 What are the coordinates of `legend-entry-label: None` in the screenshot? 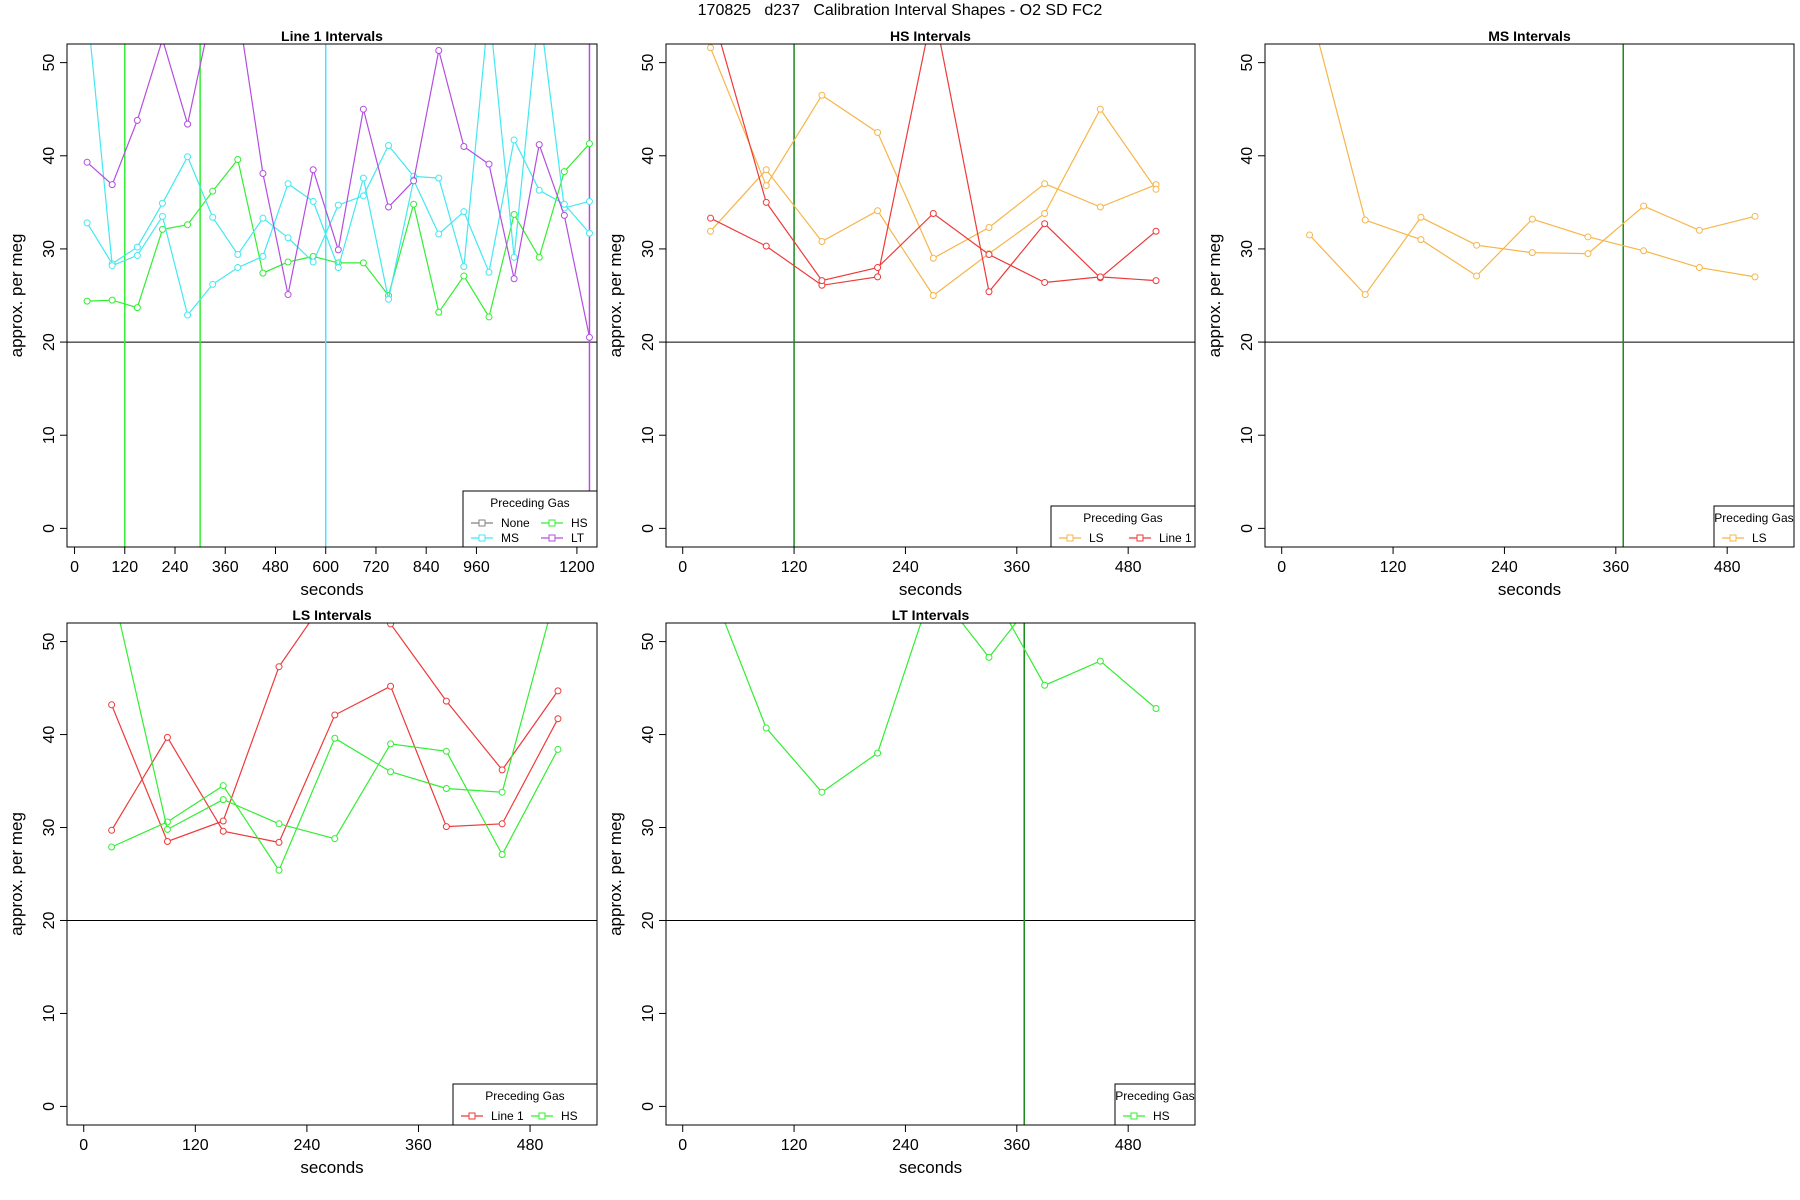 It's located at (515, 523).